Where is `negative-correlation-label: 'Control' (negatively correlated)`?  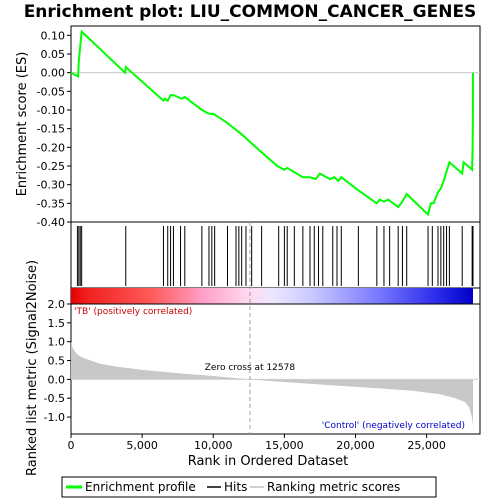
negative-correlation-label: 'Control' (negatively correlated) is located at coordinates (393, 426).